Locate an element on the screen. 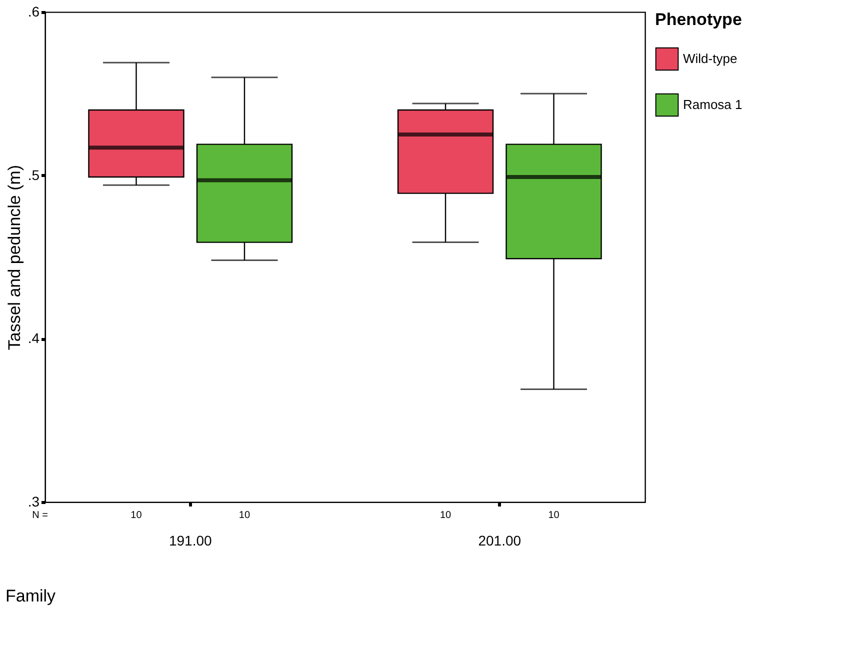 The image size is (865, 668). x-tick-label: 191.00 is located at coordinates (190, 540).